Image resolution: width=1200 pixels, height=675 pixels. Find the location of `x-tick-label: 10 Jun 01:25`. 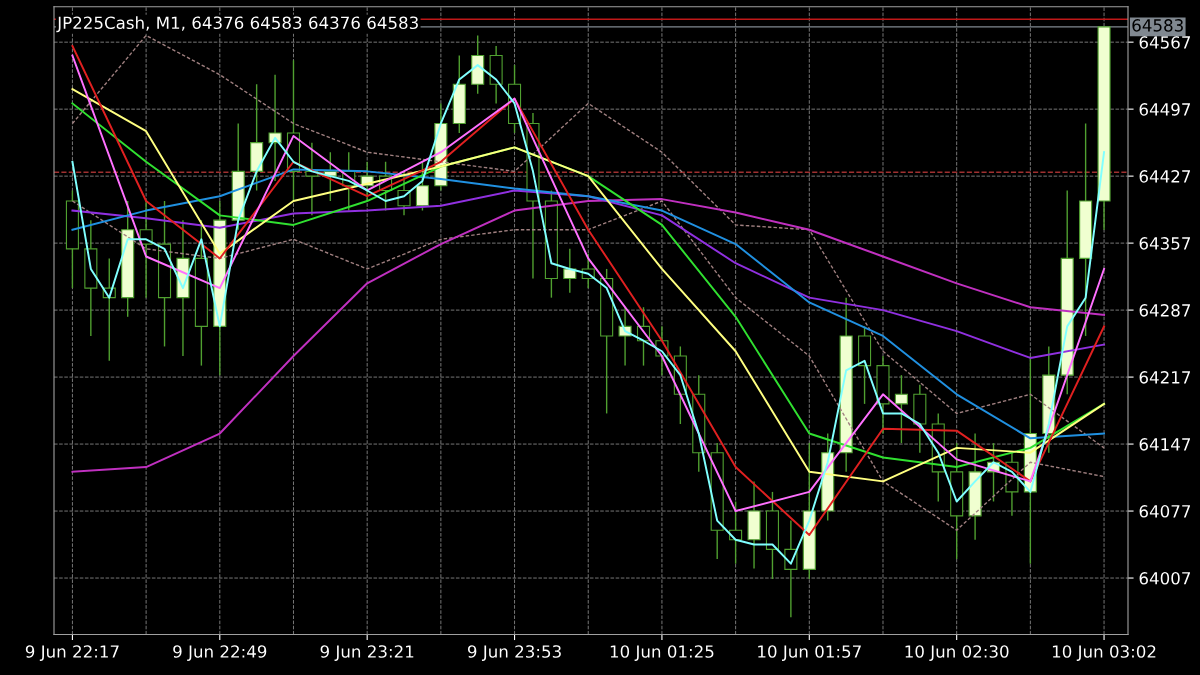

x-tick-label: 10 Jun 01:25 is located at coordinates (662, 653).